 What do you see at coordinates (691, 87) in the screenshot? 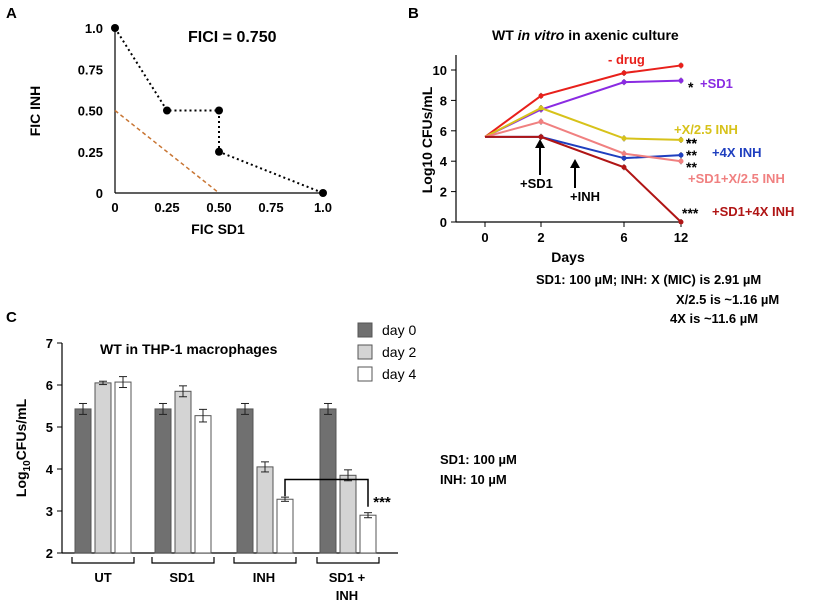
I see `significance-marker: *` at bounding box center [691, 87].